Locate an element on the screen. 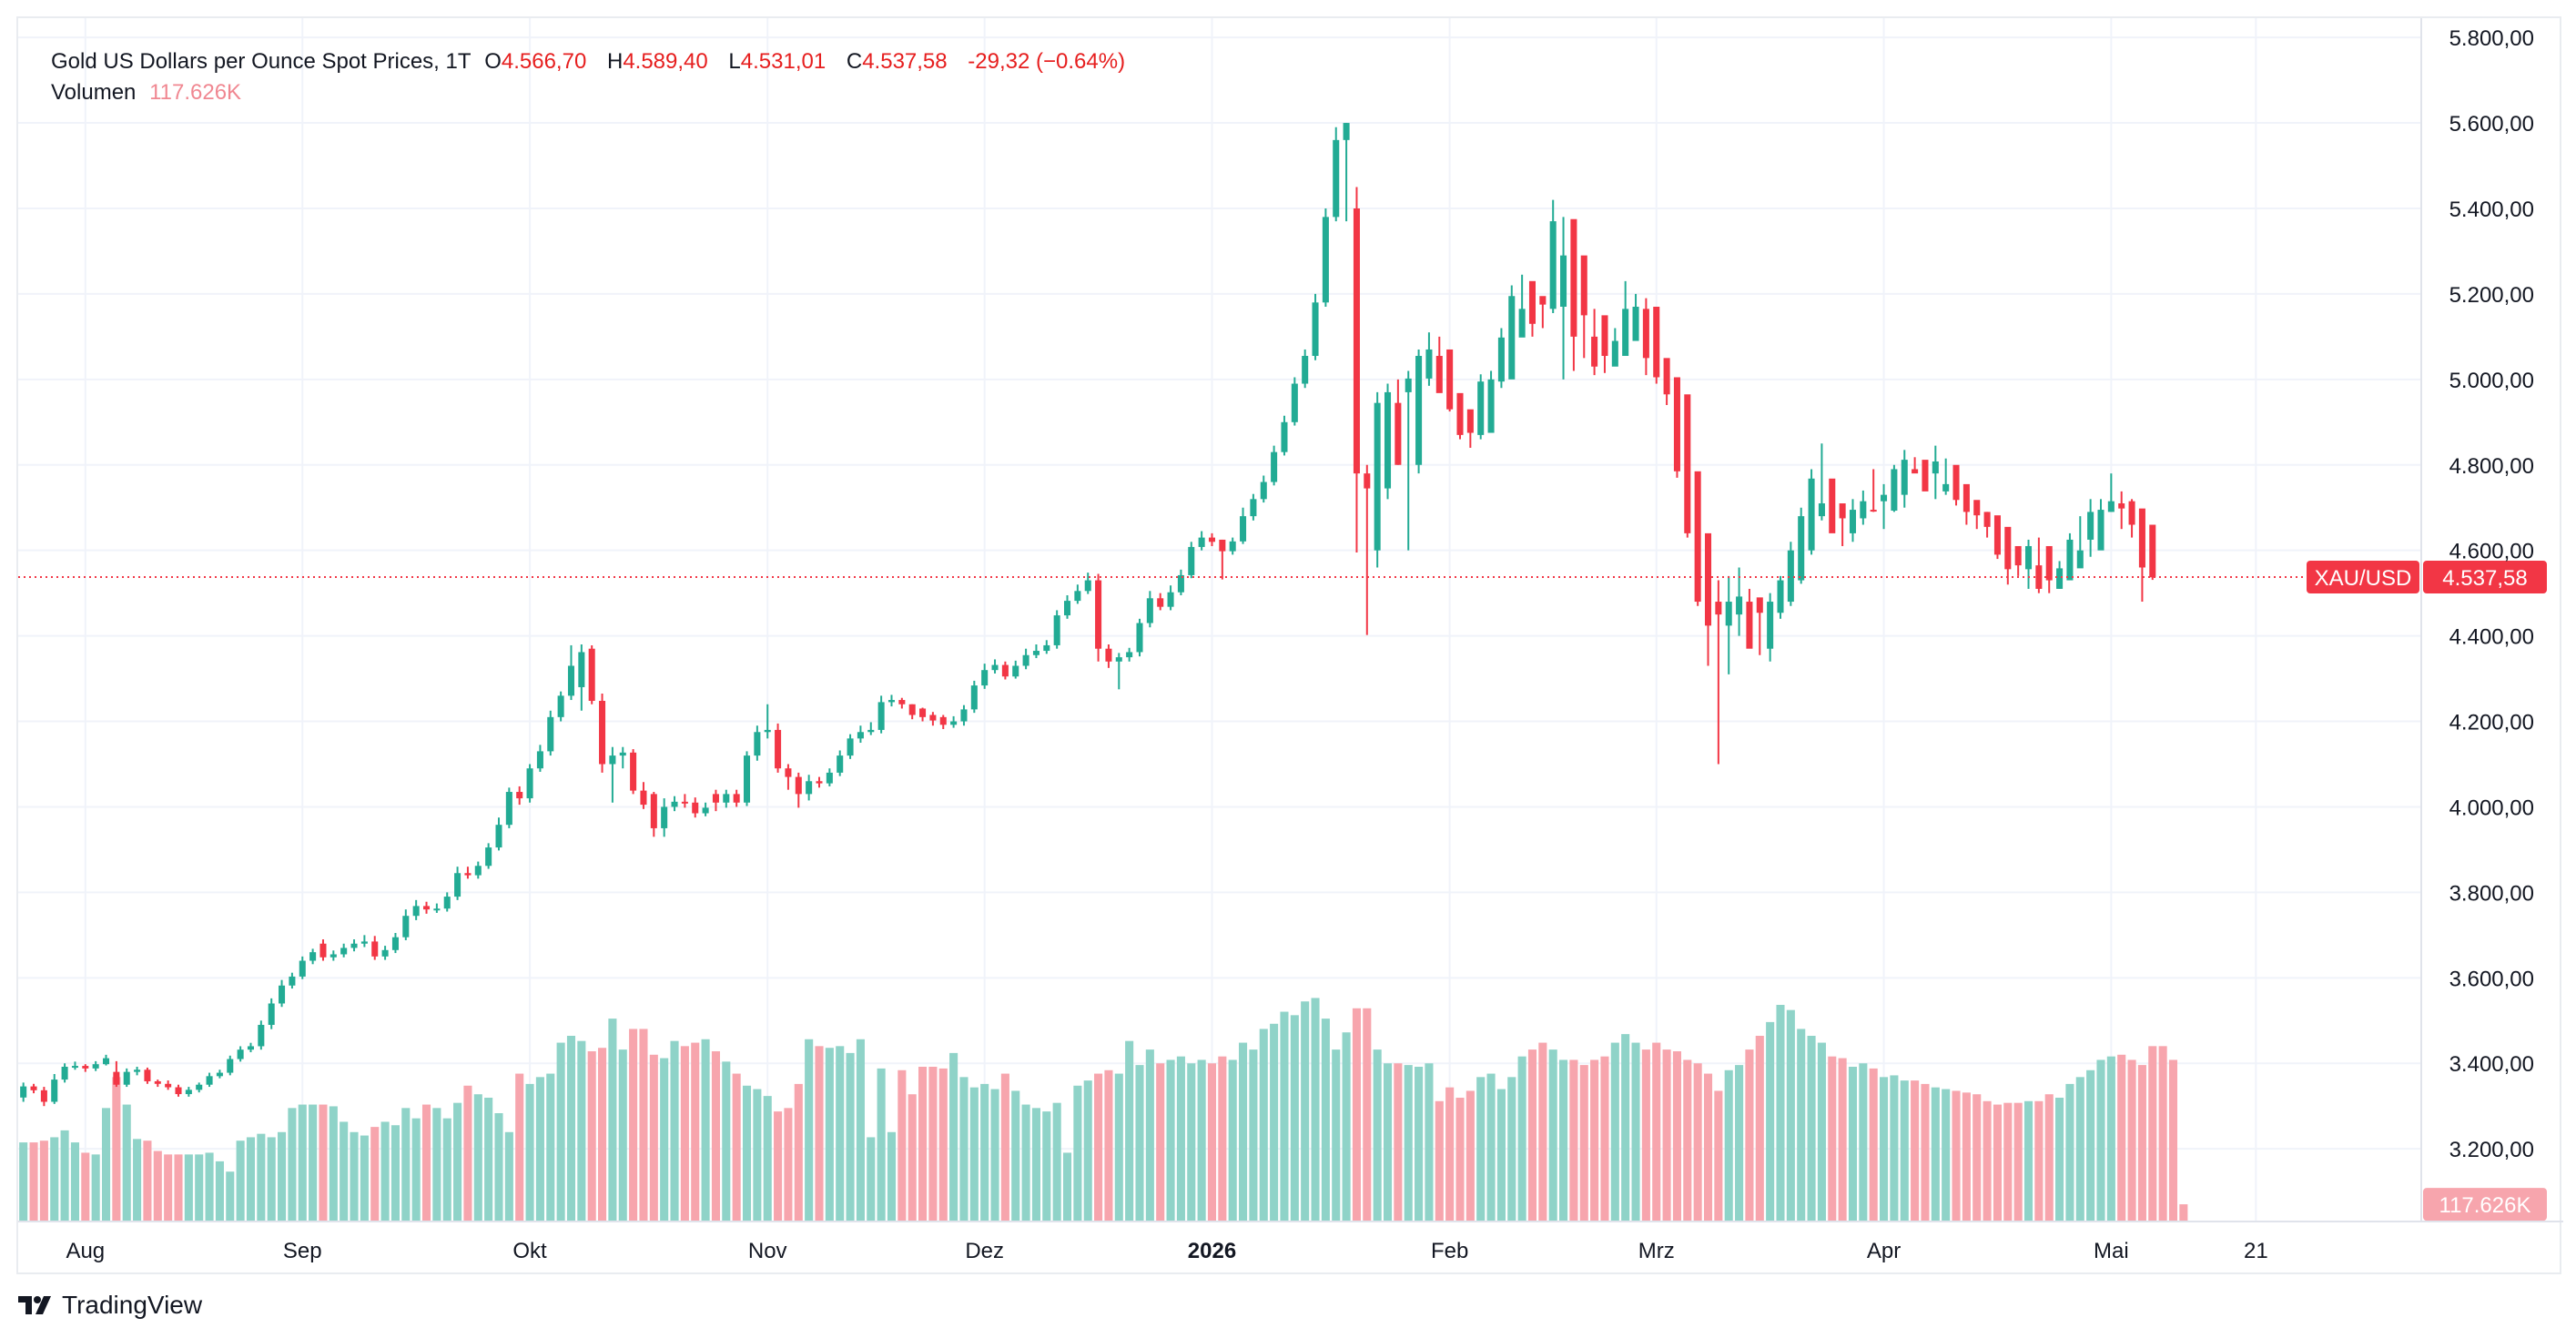 The height and width of the screenshot is (1338, 2576). y-tick-label: 5.800,00 is located at coordinates (2491, 39).